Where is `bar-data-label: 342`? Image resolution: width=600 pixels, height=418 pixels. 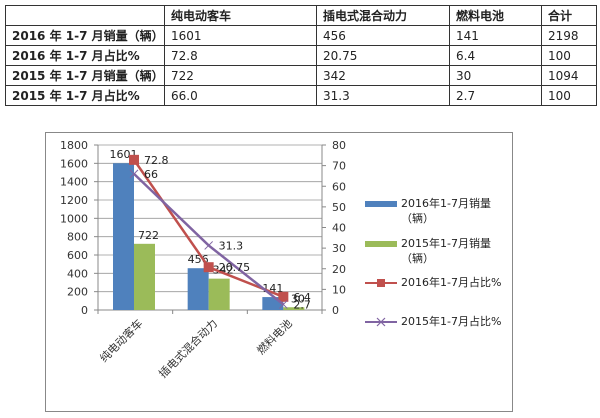 bar-data-label: 342 is located at coordinates (223, 270).